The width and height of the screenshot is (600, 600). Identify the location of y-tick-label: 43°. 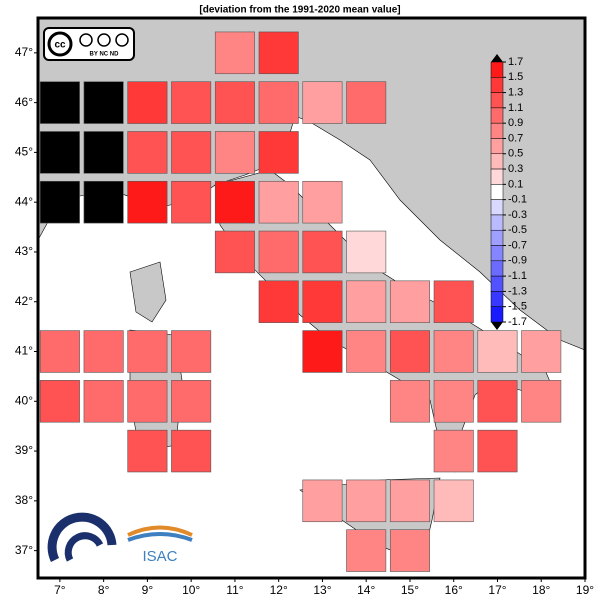
(24, 251).